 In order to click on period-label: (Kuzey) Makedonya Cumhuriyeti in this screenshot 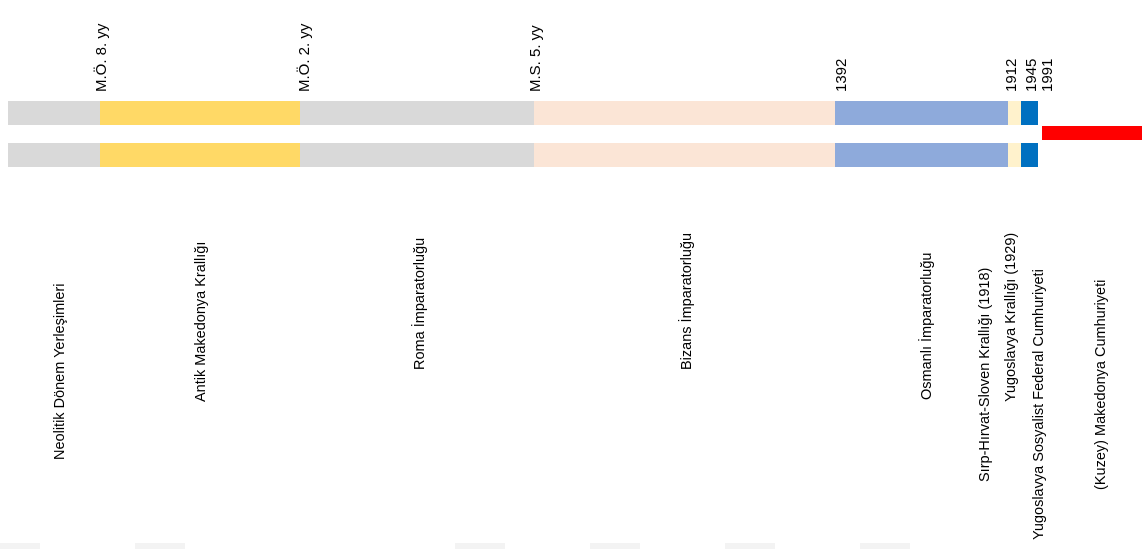, I will do `click(1101, 384)`.